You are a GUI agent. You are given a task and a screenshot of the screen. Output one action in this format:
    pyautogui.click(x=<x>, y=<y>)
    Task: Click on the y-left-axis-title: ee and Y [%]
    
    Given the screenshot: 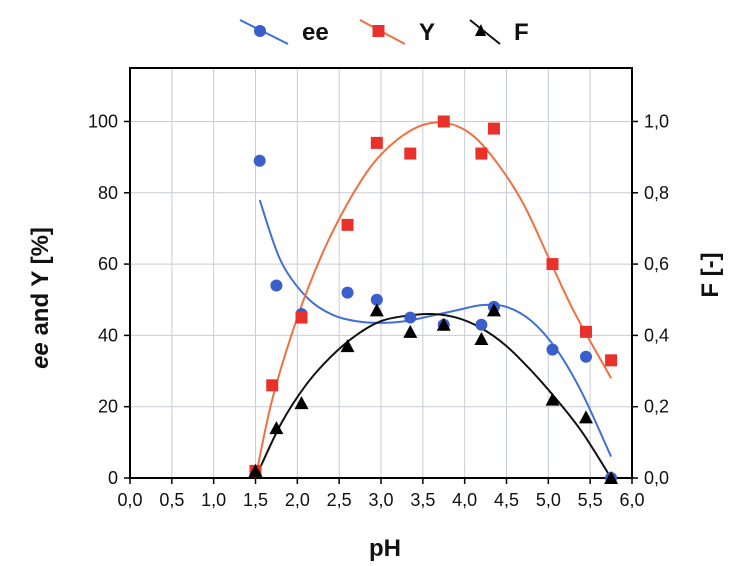 What is the action you would take?
    pyautogui.click(x=40, y=298)
    